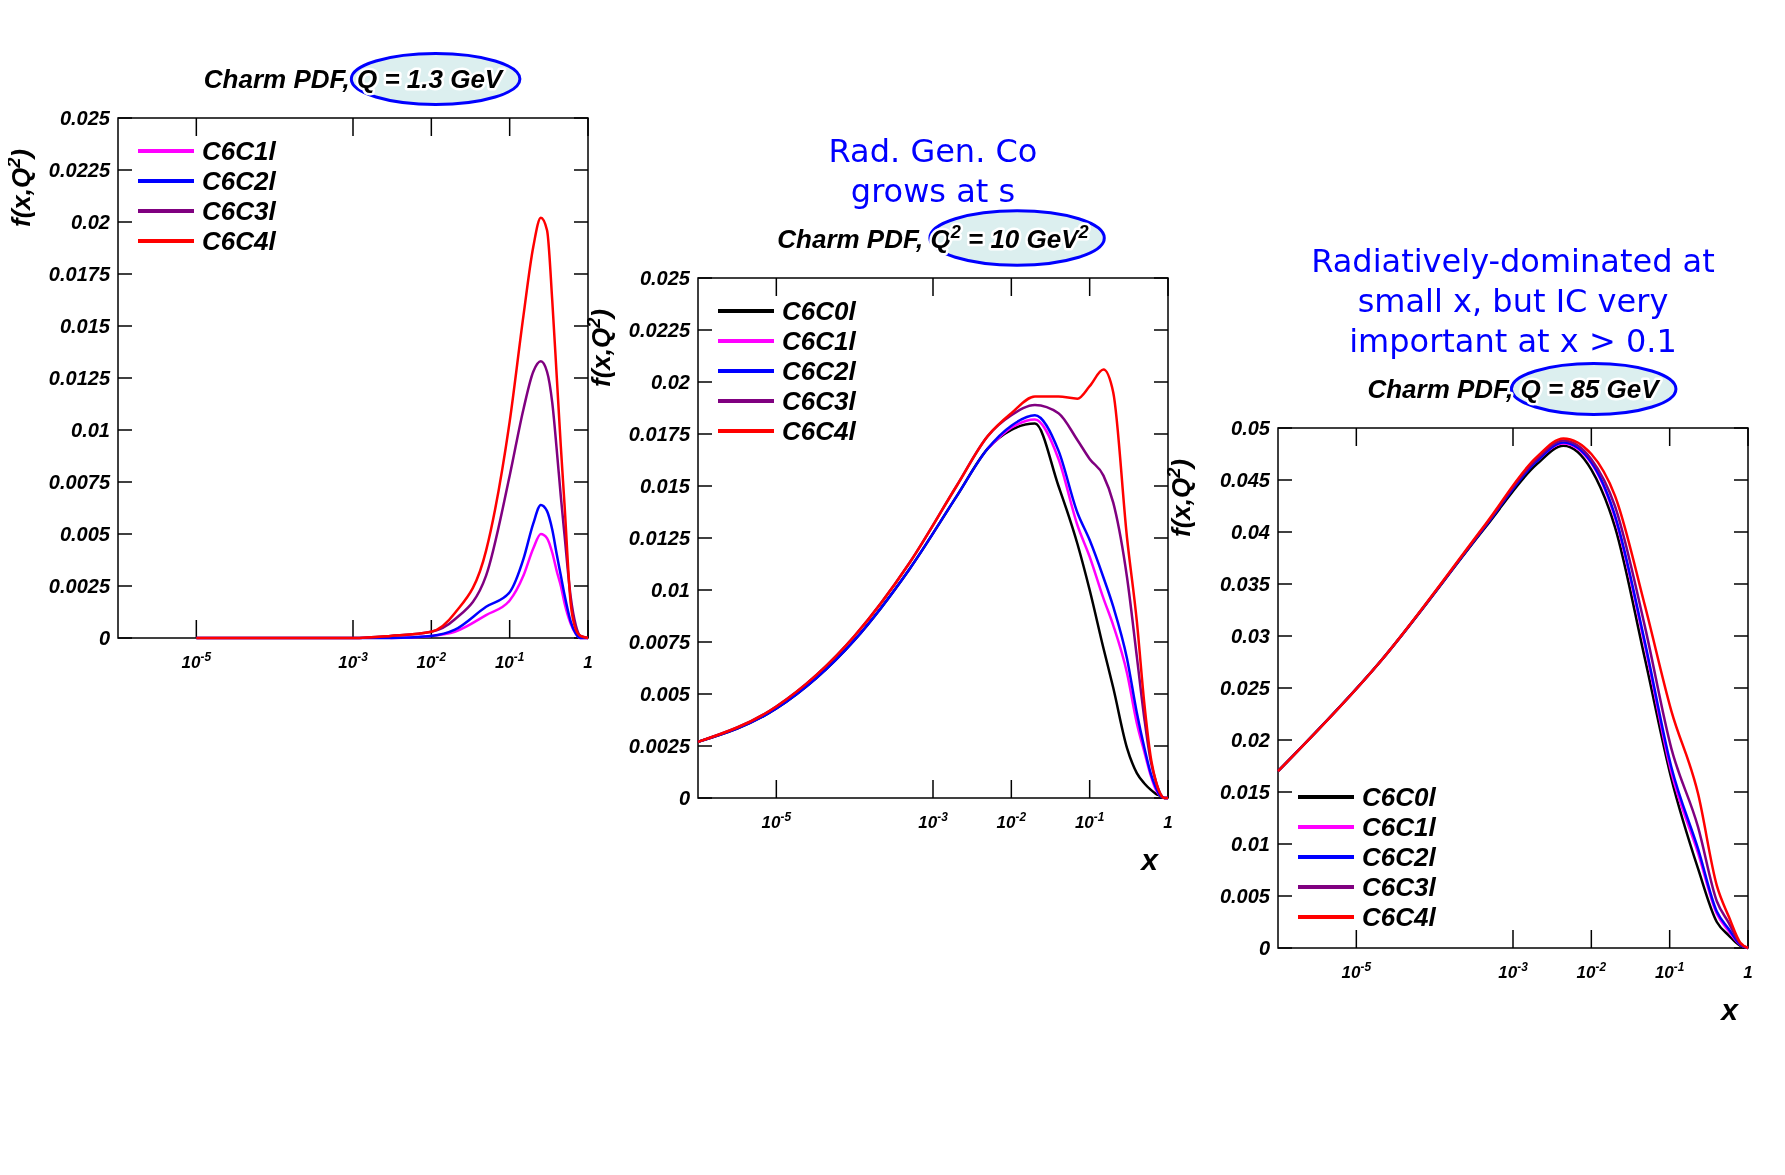 The image size is (1785, 1175). I want to click on y-tick-label: 0.045, so click(1245, 480).